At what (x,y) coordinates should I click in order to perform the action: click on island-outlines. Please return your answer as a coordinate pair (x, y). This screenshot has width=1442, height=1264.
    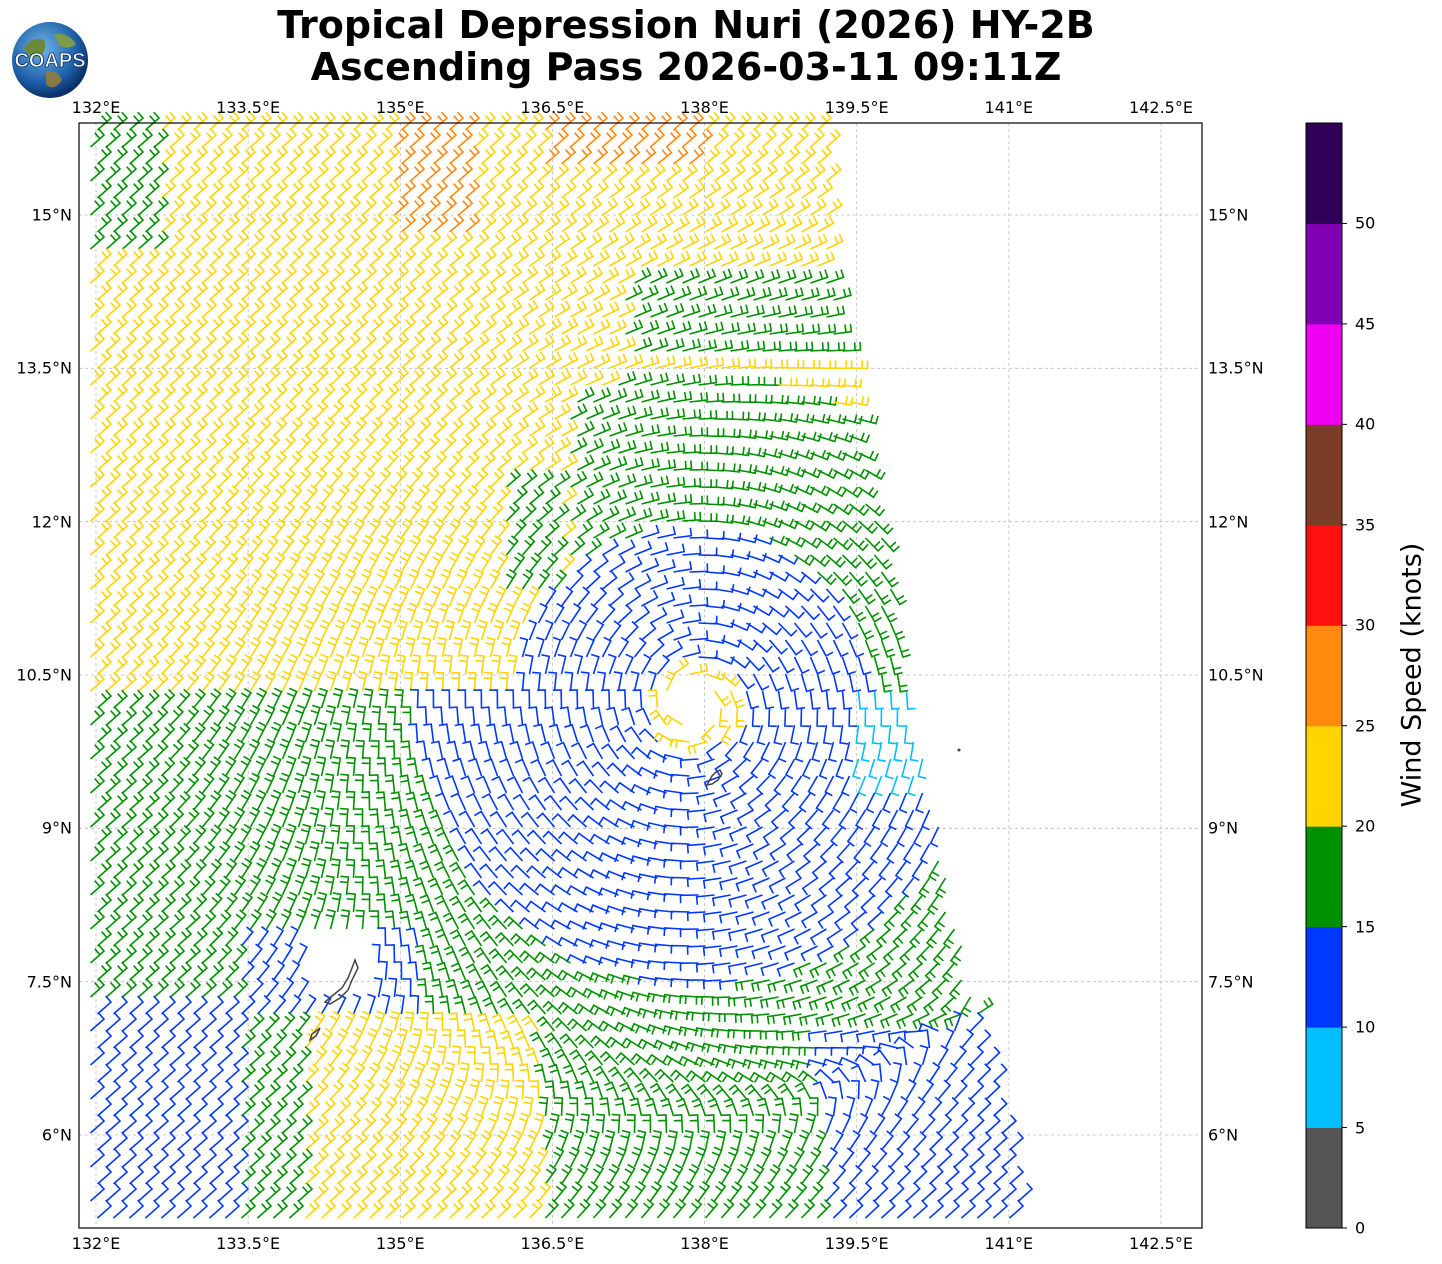
    Looking at the image, I should click on (634, 895).